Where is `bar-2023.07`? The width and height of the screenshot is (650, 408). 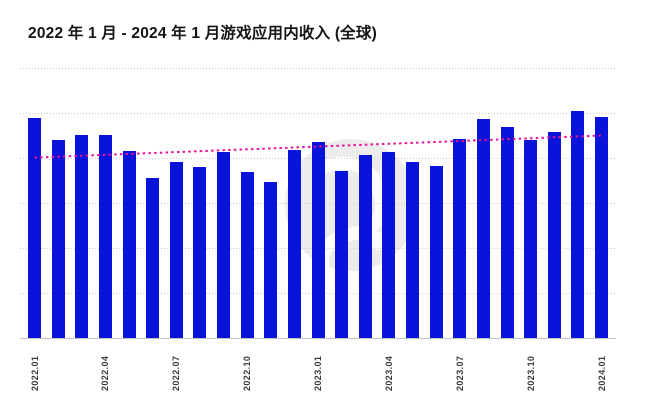 bar-2023.07 is located at coordinates (460, 238).